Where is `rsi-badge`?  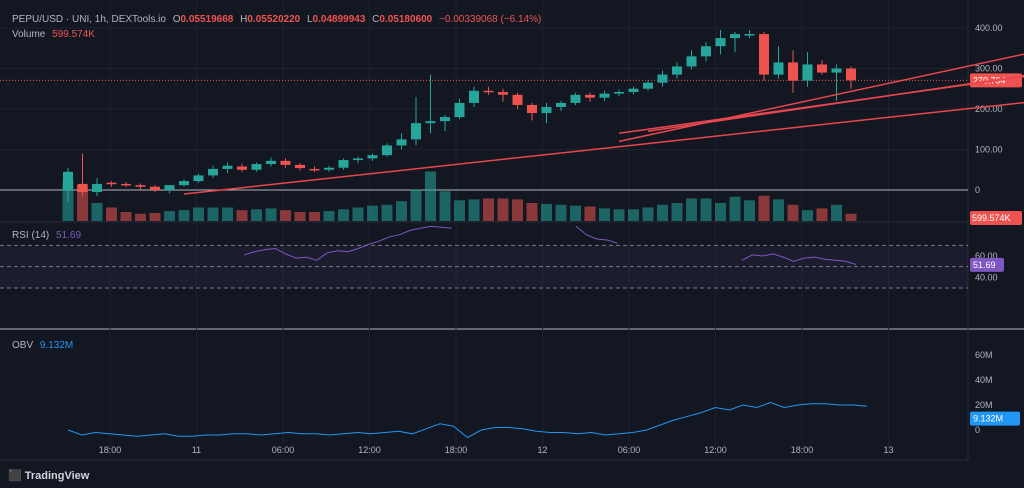 rsi-badge is located at coordinates (987, 264).